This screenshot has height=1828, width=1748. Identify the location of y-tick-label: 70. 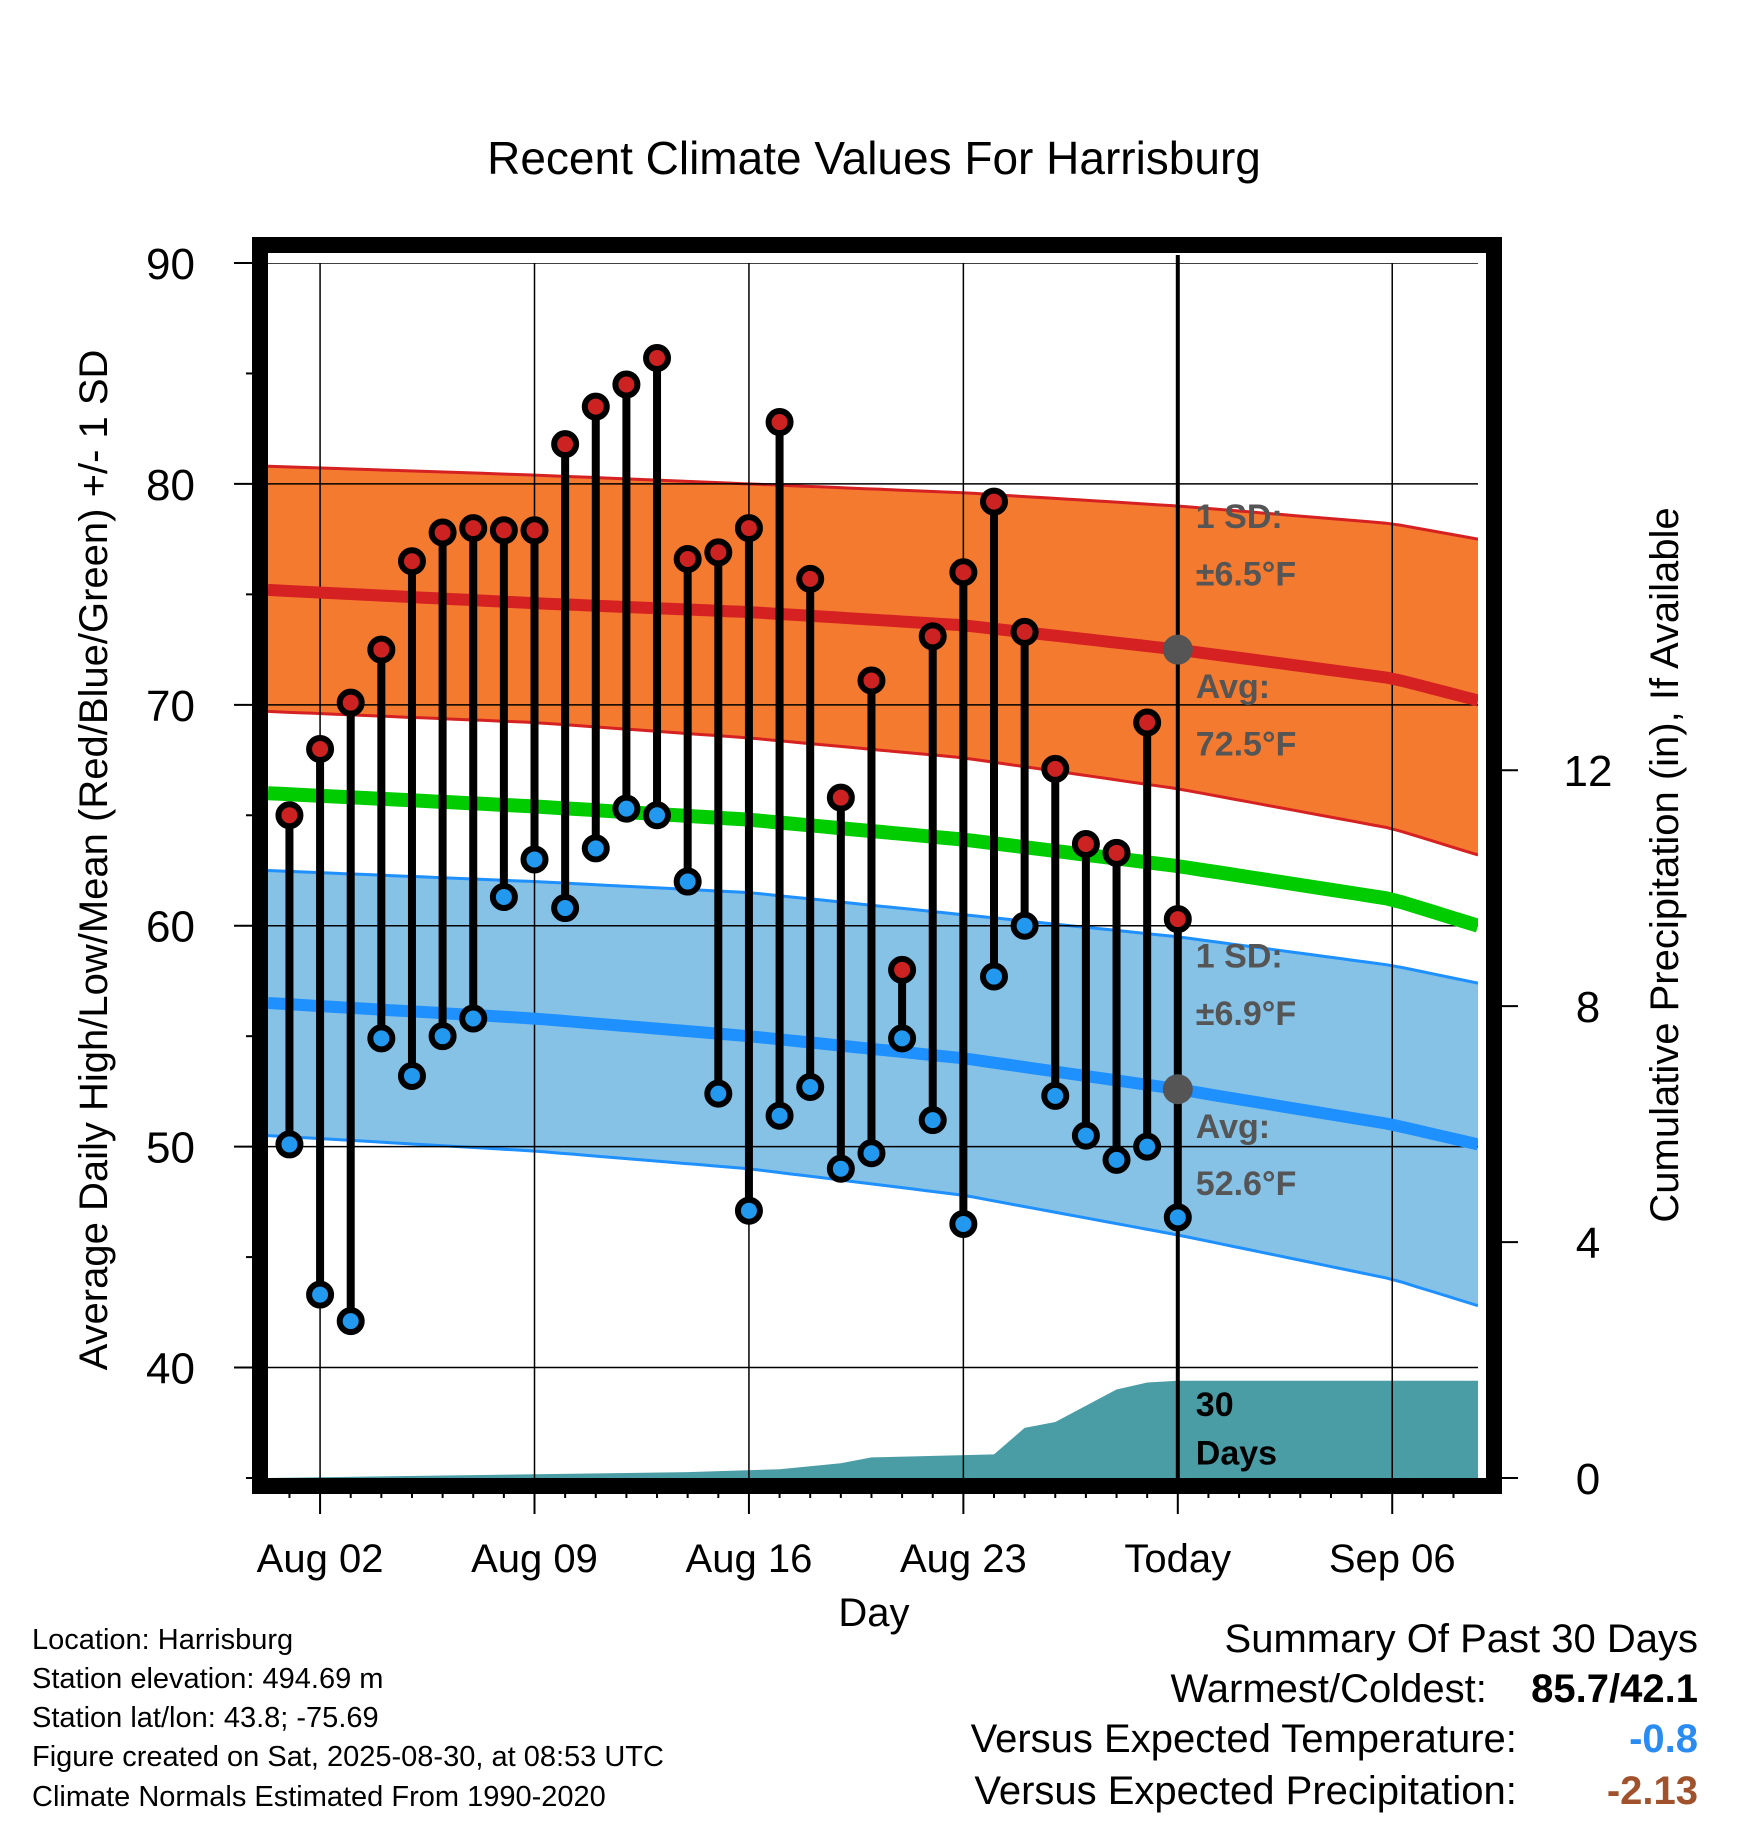
(170, 706).